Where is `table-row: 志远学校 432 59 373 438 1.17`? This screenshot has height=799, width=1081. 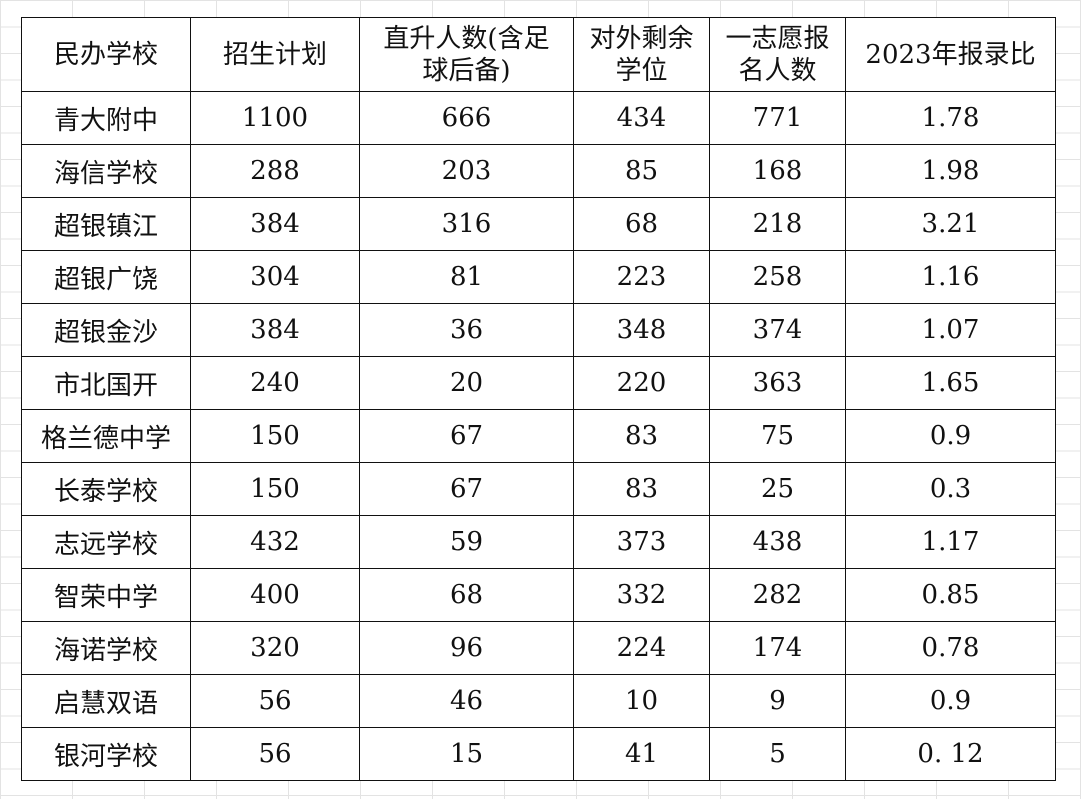 table-row: 志远学校 432 59 373 438 1.17 is located at coordinates (538, 542).